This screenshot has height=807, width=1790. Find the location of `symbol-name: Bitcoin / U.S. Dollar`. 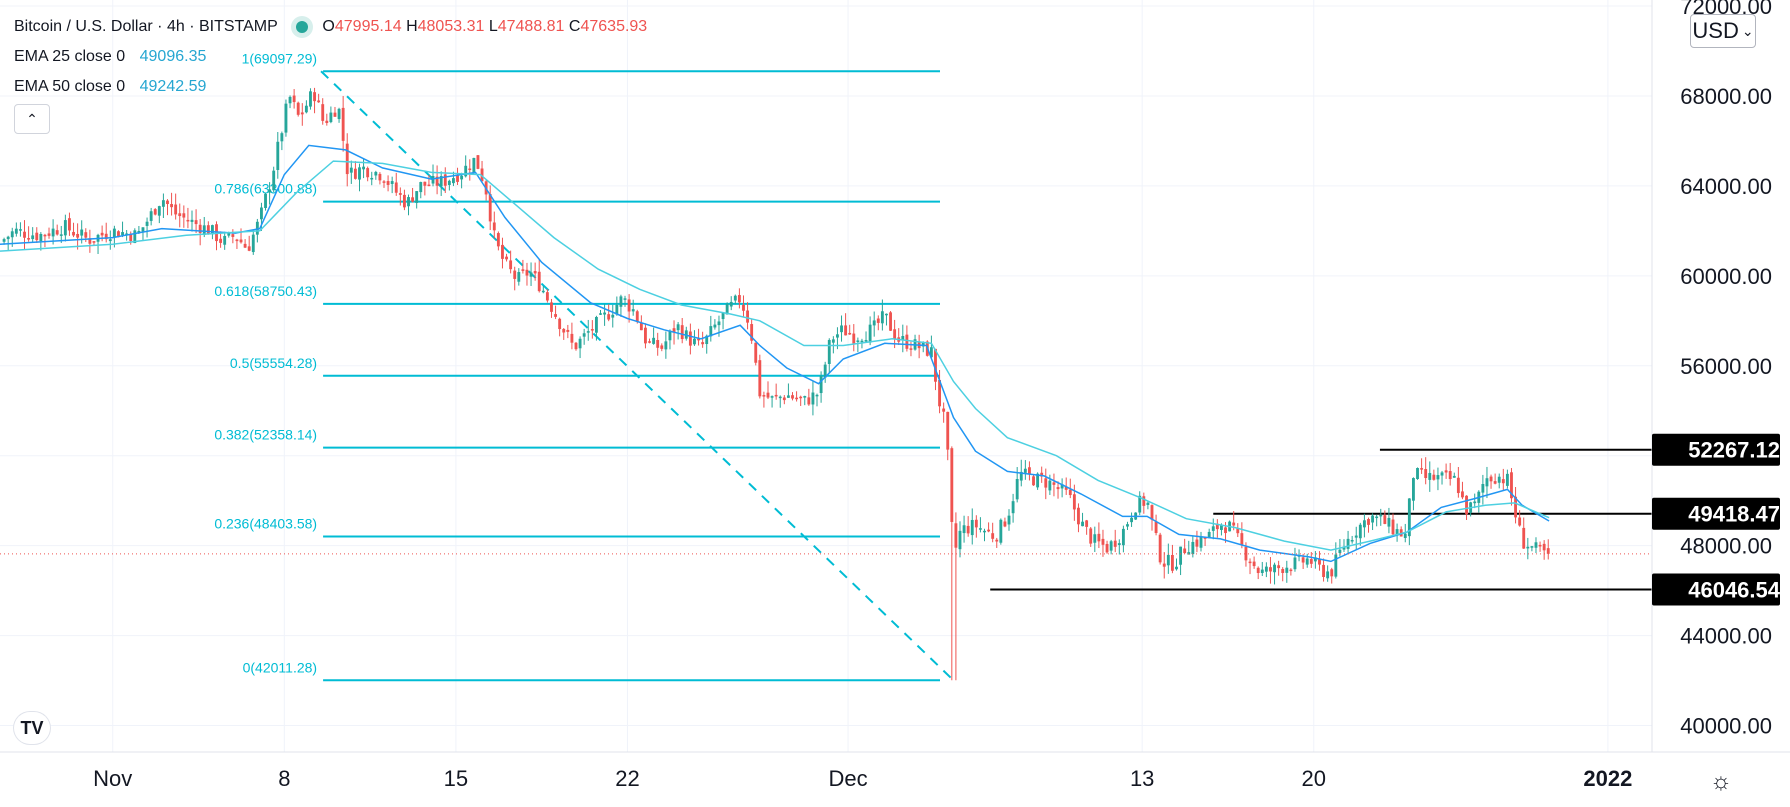

symbol-name: Bitcoin / U.S. Dollar is located at coordinates (83, 26).